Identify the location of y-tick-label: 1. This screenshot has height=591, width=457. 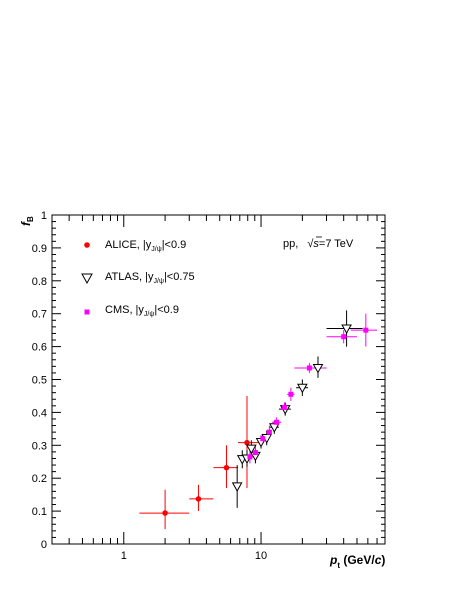
(44, 216).